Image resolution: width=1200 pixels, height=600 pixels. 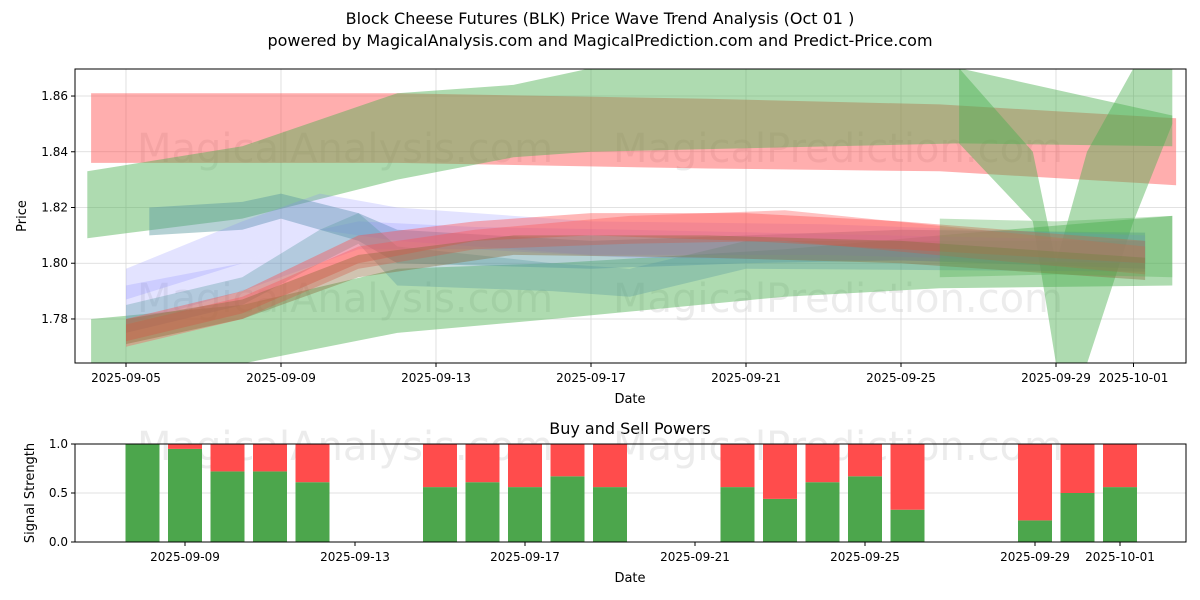 I want to click on price-y-ticks: 1.78 1.80 1.82 1.84 1.86, so click(x=58, y=207).